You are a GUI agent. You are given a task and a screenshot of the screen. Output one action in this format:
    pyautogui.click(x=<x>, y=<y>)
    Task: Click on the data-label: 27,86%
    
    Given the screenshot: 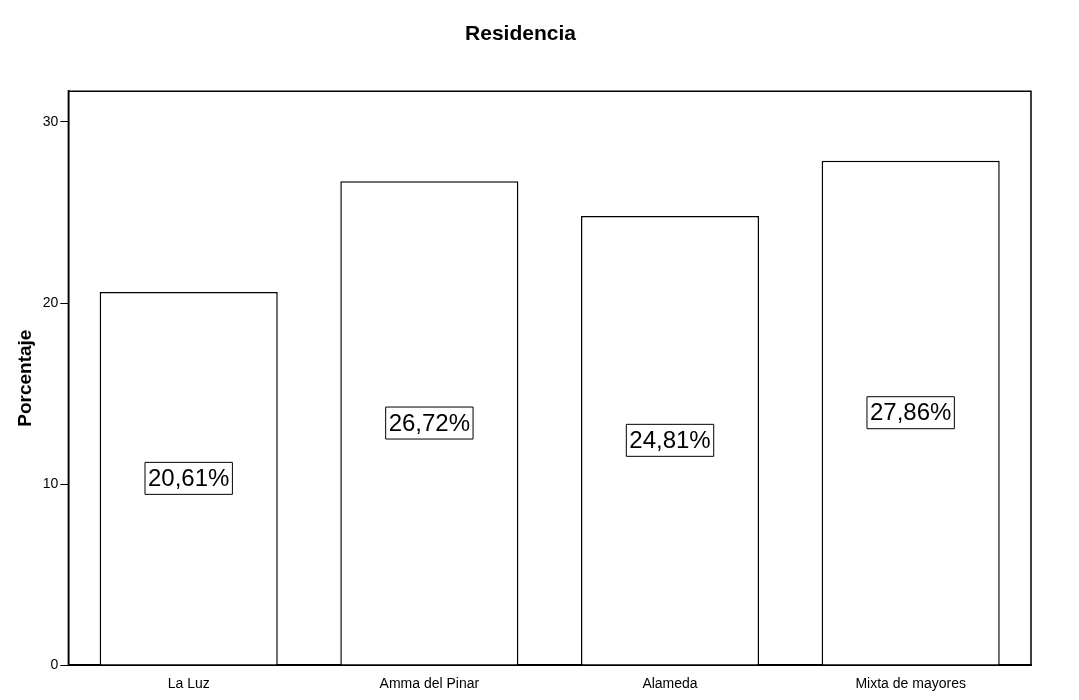 What is the action you would take?
    pyautogui.click(x=910, y=412)
    